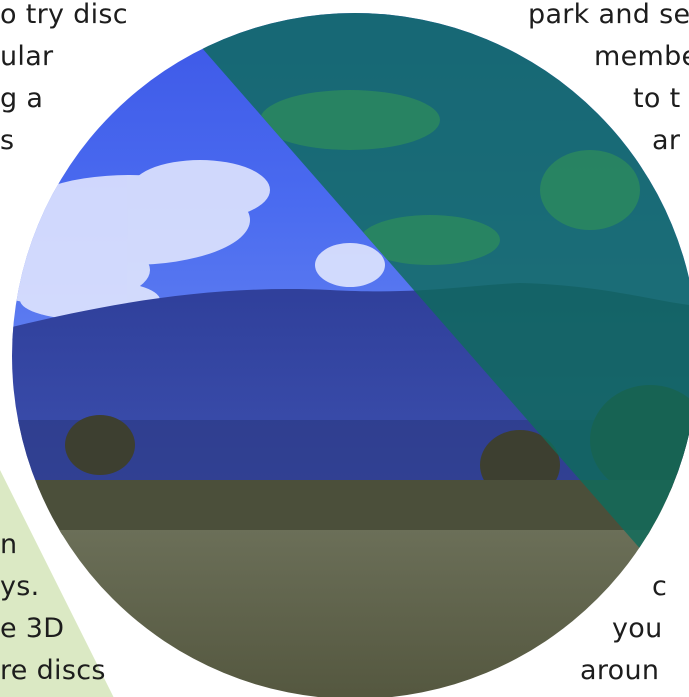 This screenshot has height=697, width=689. Describe the element at coordinates (637, 628) in the screenshot. I see `bottom-right-line-2: you` at that location.